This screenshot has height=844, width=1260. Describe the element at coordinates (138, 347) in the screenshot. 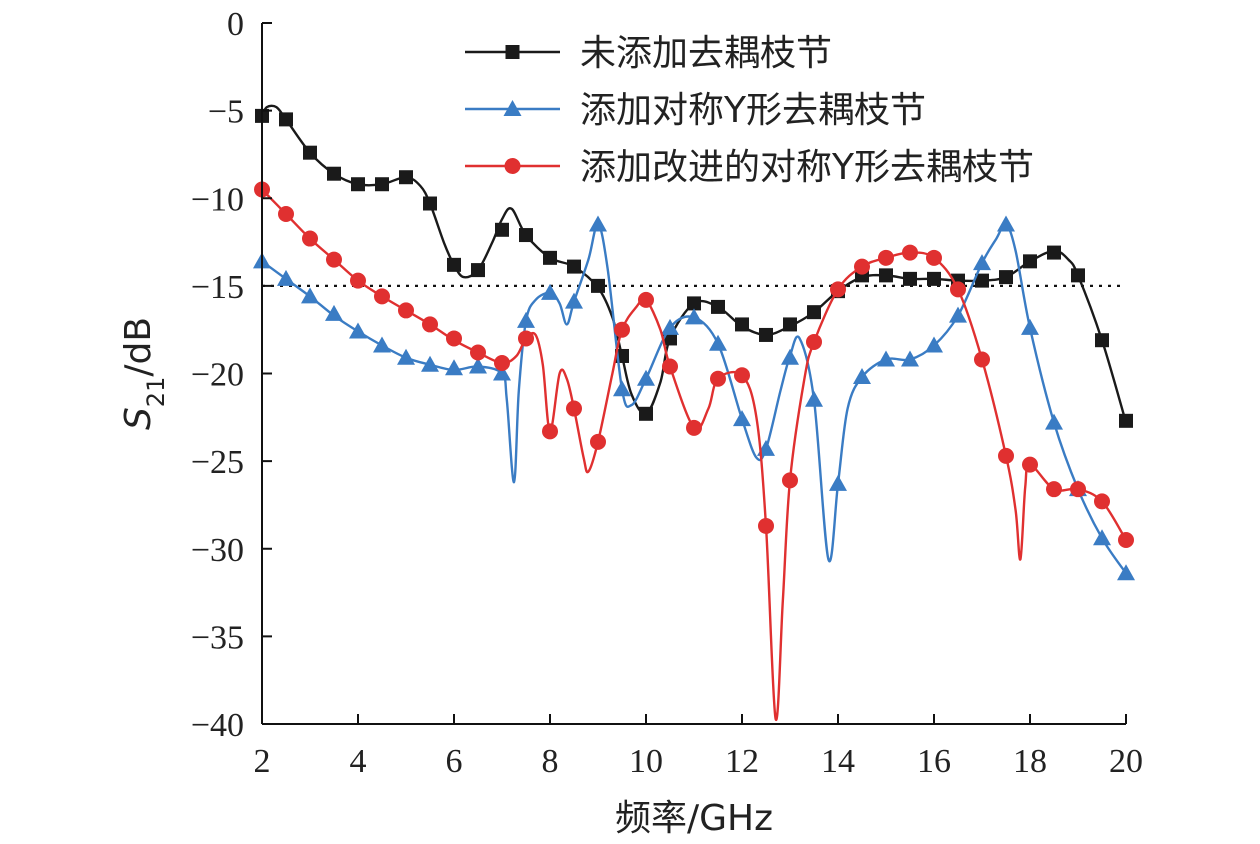

I see `y-axis-title-unit: /dB` at that location.